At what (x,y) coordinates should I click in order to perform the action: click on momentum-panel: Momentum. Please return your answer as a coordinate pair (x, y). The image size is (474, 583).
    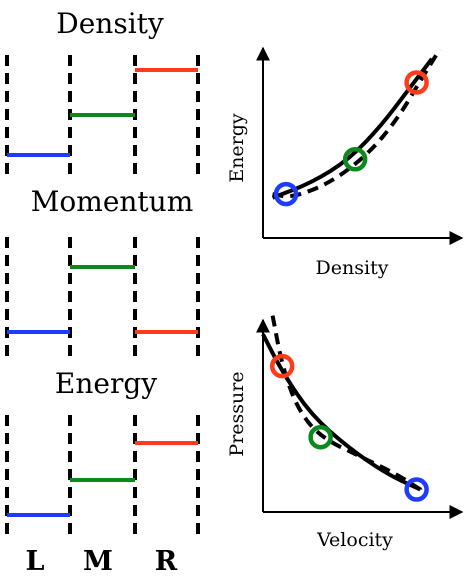
    Looking at the image, I should click on (102, 271).